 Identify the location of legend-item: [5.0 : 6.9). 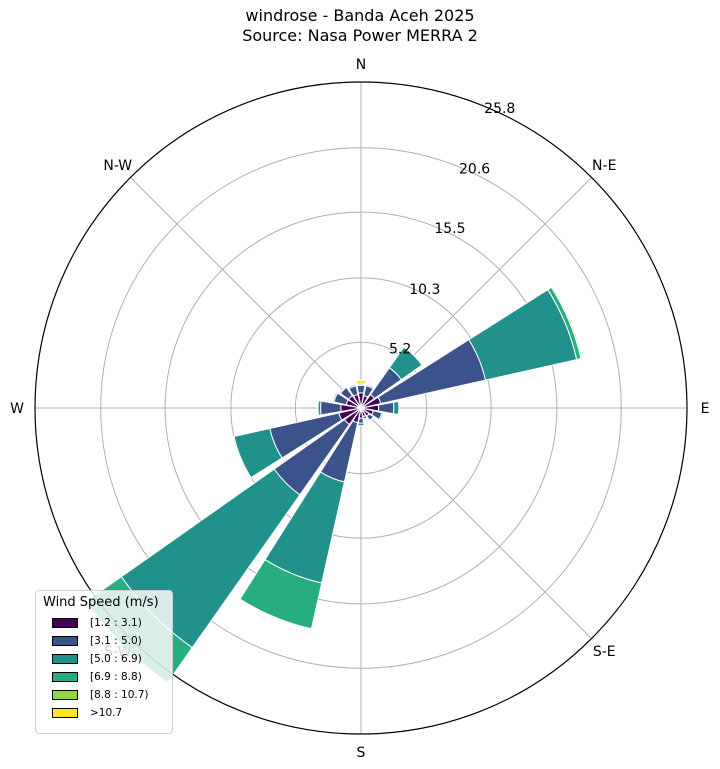
(104, 659).